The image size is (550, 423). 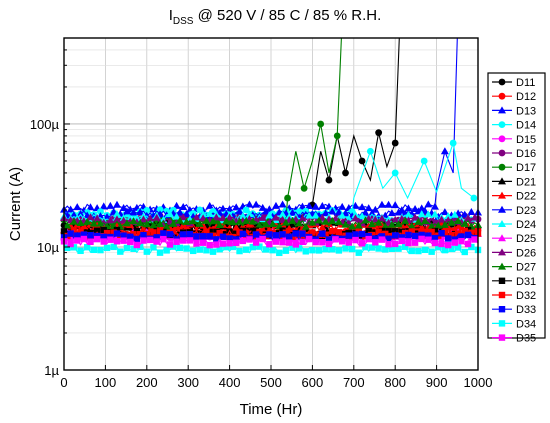 What do you see at coordinates (514, 140) in the screenshot?
I see `legend-item-d15: D15` at bounding box center [514, 140].